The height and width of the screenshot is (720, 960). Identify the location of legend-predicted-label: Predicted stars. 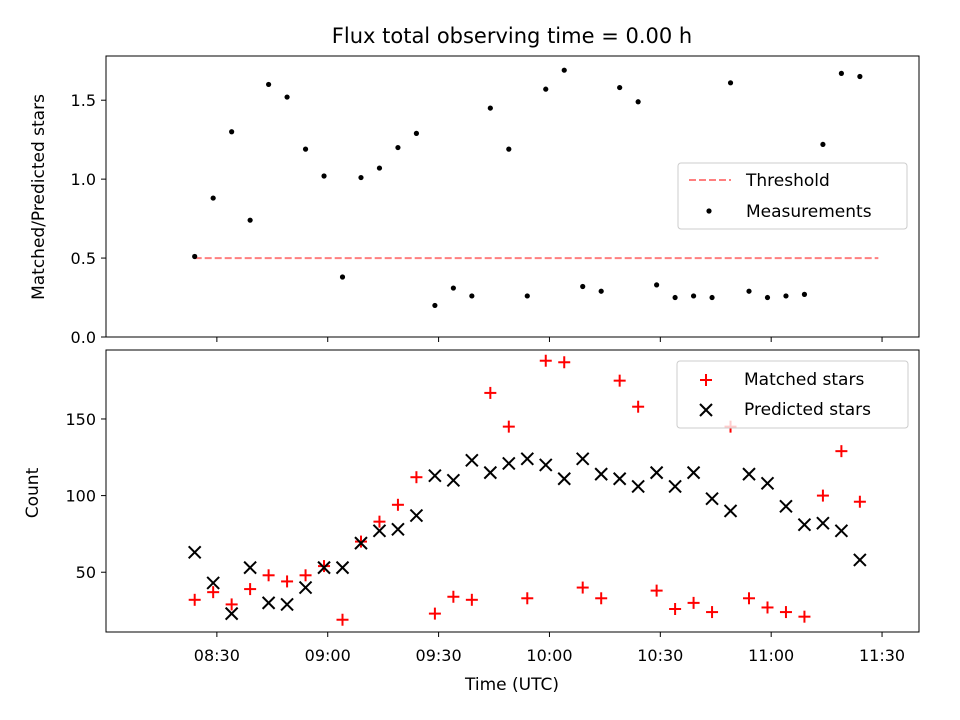
(807, 410).